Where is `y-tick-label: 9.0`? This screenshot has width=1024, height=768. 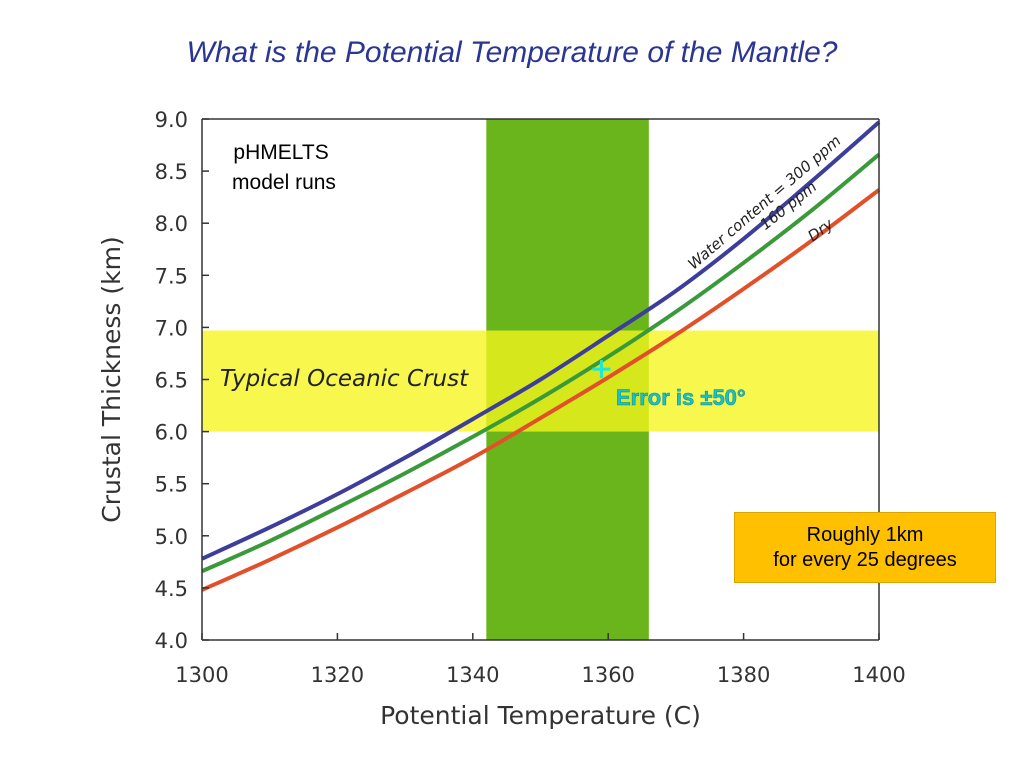 y-tick-label: 9.0 is located at coordinates (171, 120).